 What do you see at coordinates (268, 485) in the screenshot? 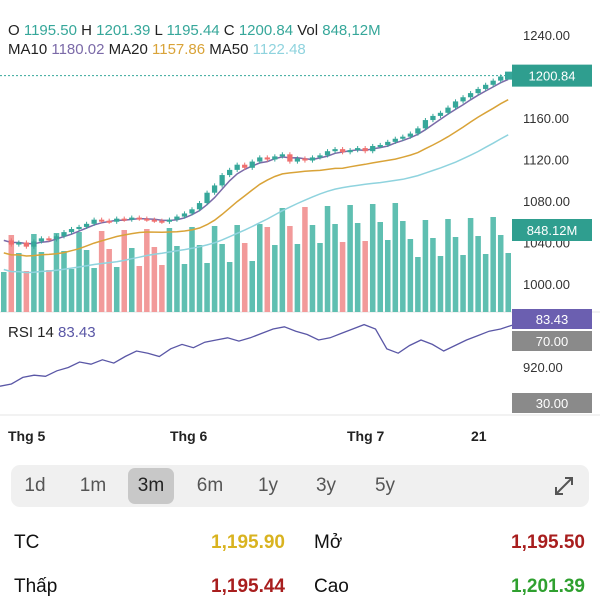
I see `range-1y-button: 1y` at bounding box center [268, 485].